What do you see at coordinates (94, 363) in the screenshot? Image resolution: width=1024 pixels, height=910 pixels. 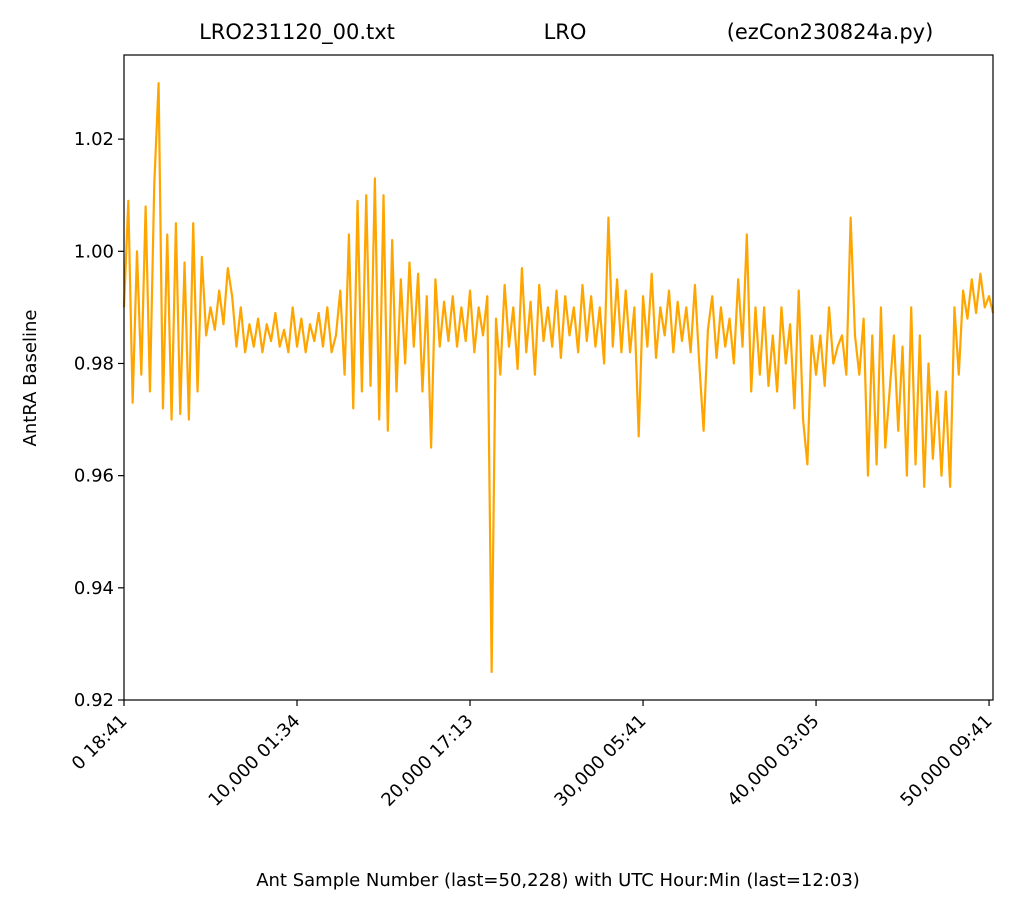 I see `y-tick-label: 0.98` at bounding box center [94, 363].